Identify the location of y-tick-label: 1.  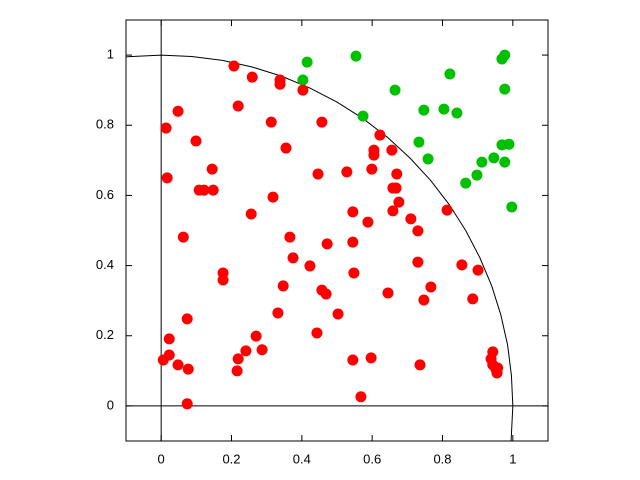
(110, 54).